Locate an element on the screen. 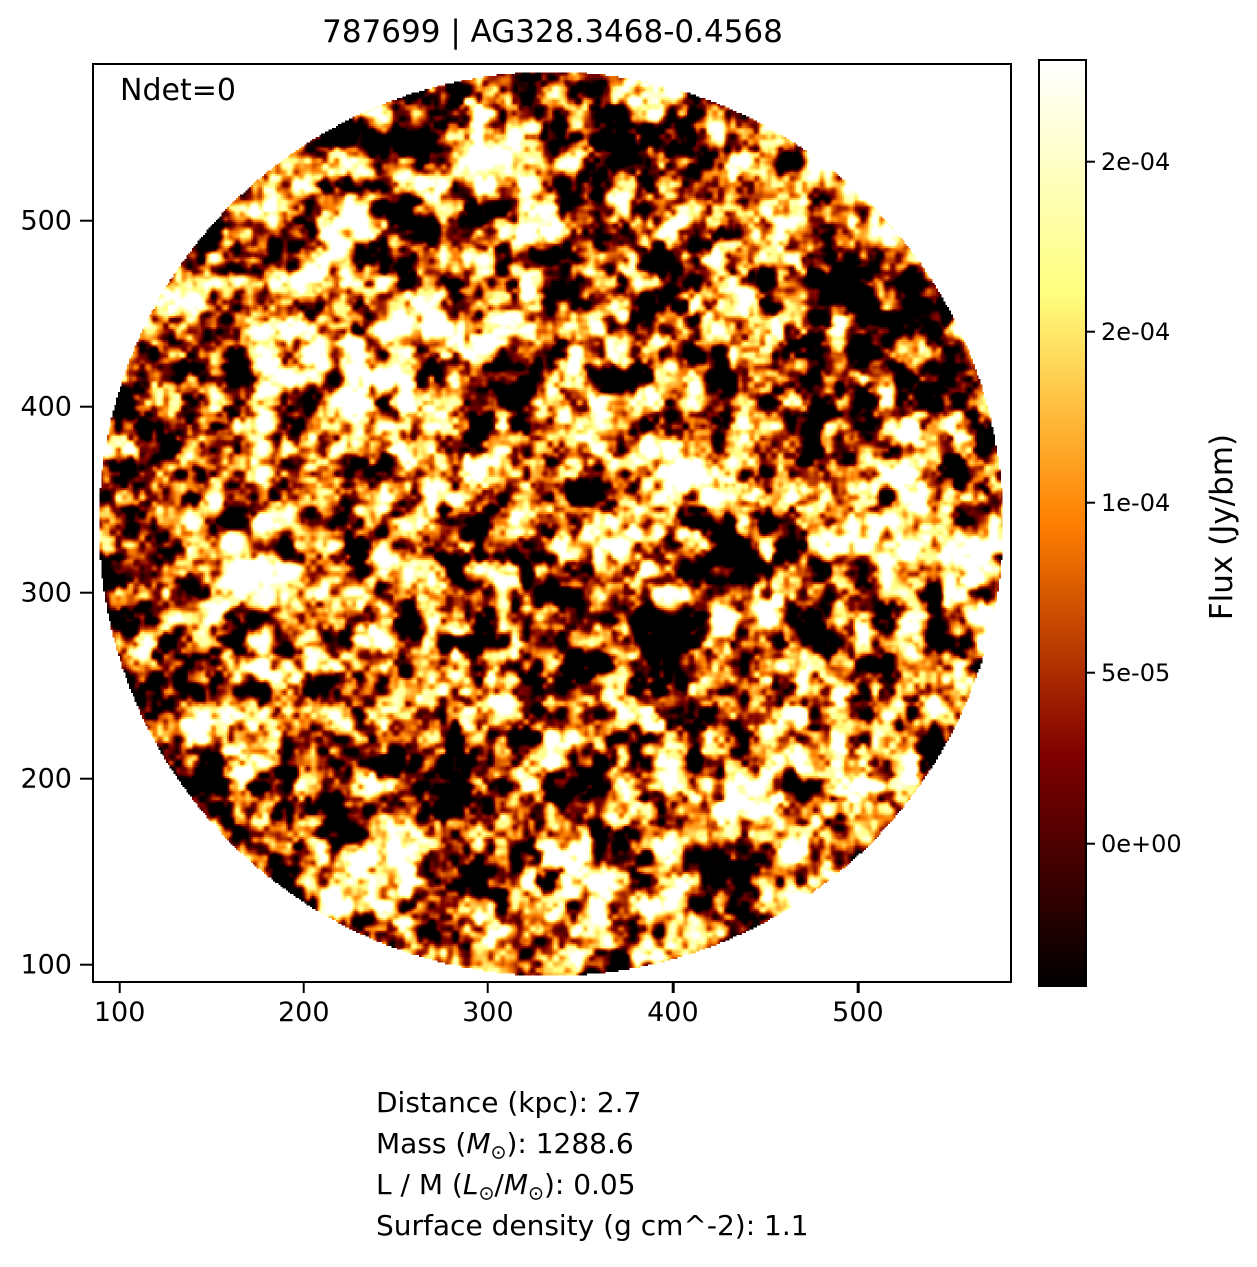 This screenshot has height=1267, width=1257. x-tick-label: 100 is located at coordinates (119, 1012).